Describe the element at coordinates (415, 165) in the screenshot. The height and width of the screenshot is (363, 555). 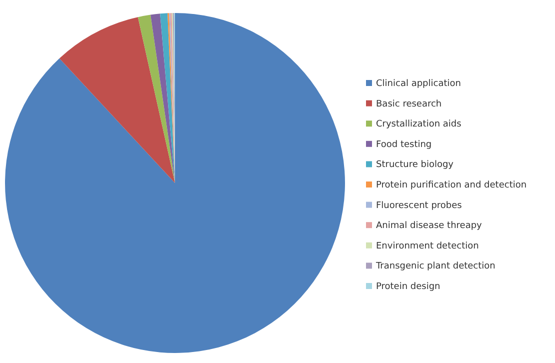
I see `legend-label: Structure biology` at that location.